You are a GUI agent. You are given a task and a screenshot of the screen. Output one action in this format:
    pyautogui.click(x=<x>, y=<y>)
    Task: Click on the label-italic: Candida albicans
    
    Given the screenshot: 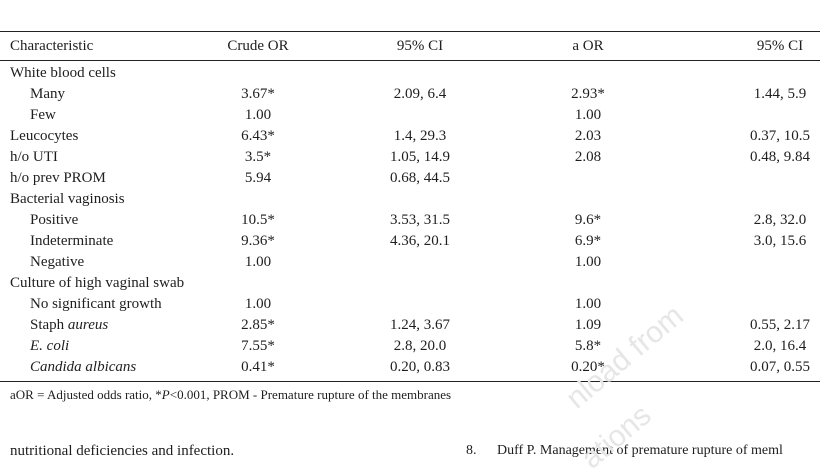 What is the action you would take?
    pyautogui.click(x=83, y=367)
    